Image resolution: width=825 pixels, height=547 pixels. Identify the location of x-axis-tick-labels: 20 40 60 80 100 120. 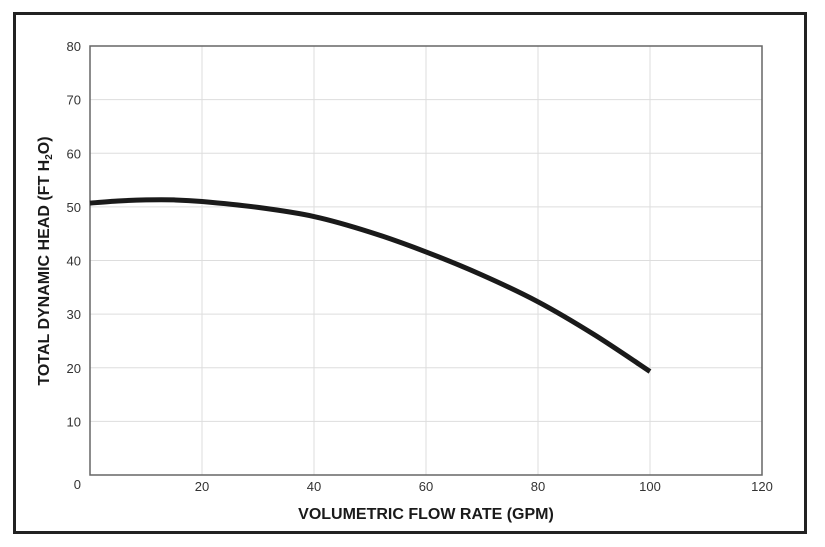
(484, 486).